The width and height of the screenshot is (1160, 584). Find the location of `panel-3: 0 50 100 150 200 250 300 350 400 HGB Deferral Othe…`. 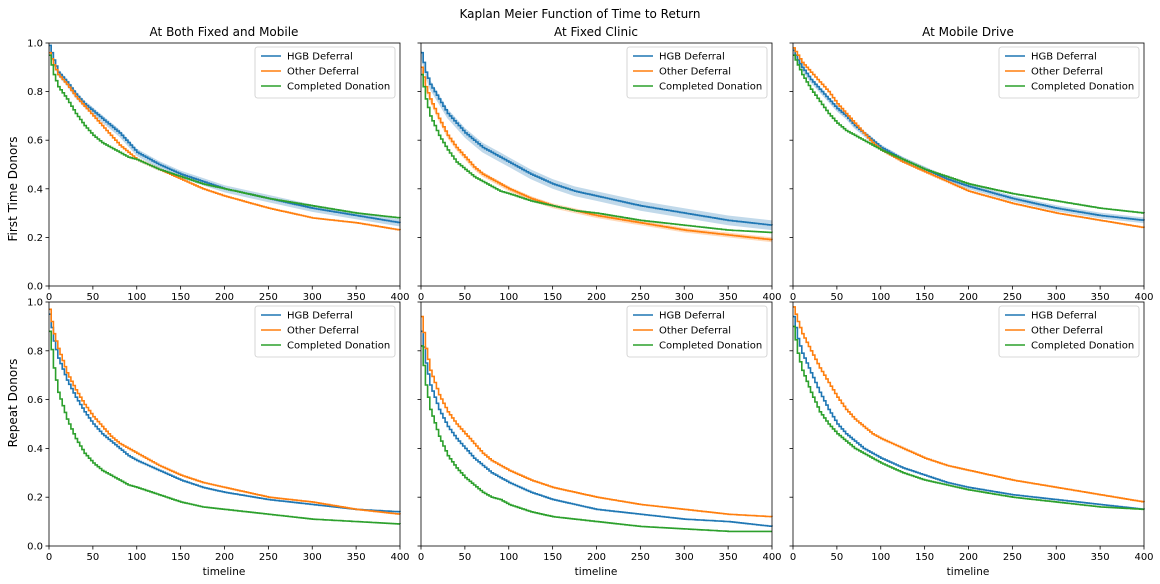

panel-3: 0 50 100 150 200 250 300 350 400 HGB Deferral Othe… is located at coordinates (971, 172).